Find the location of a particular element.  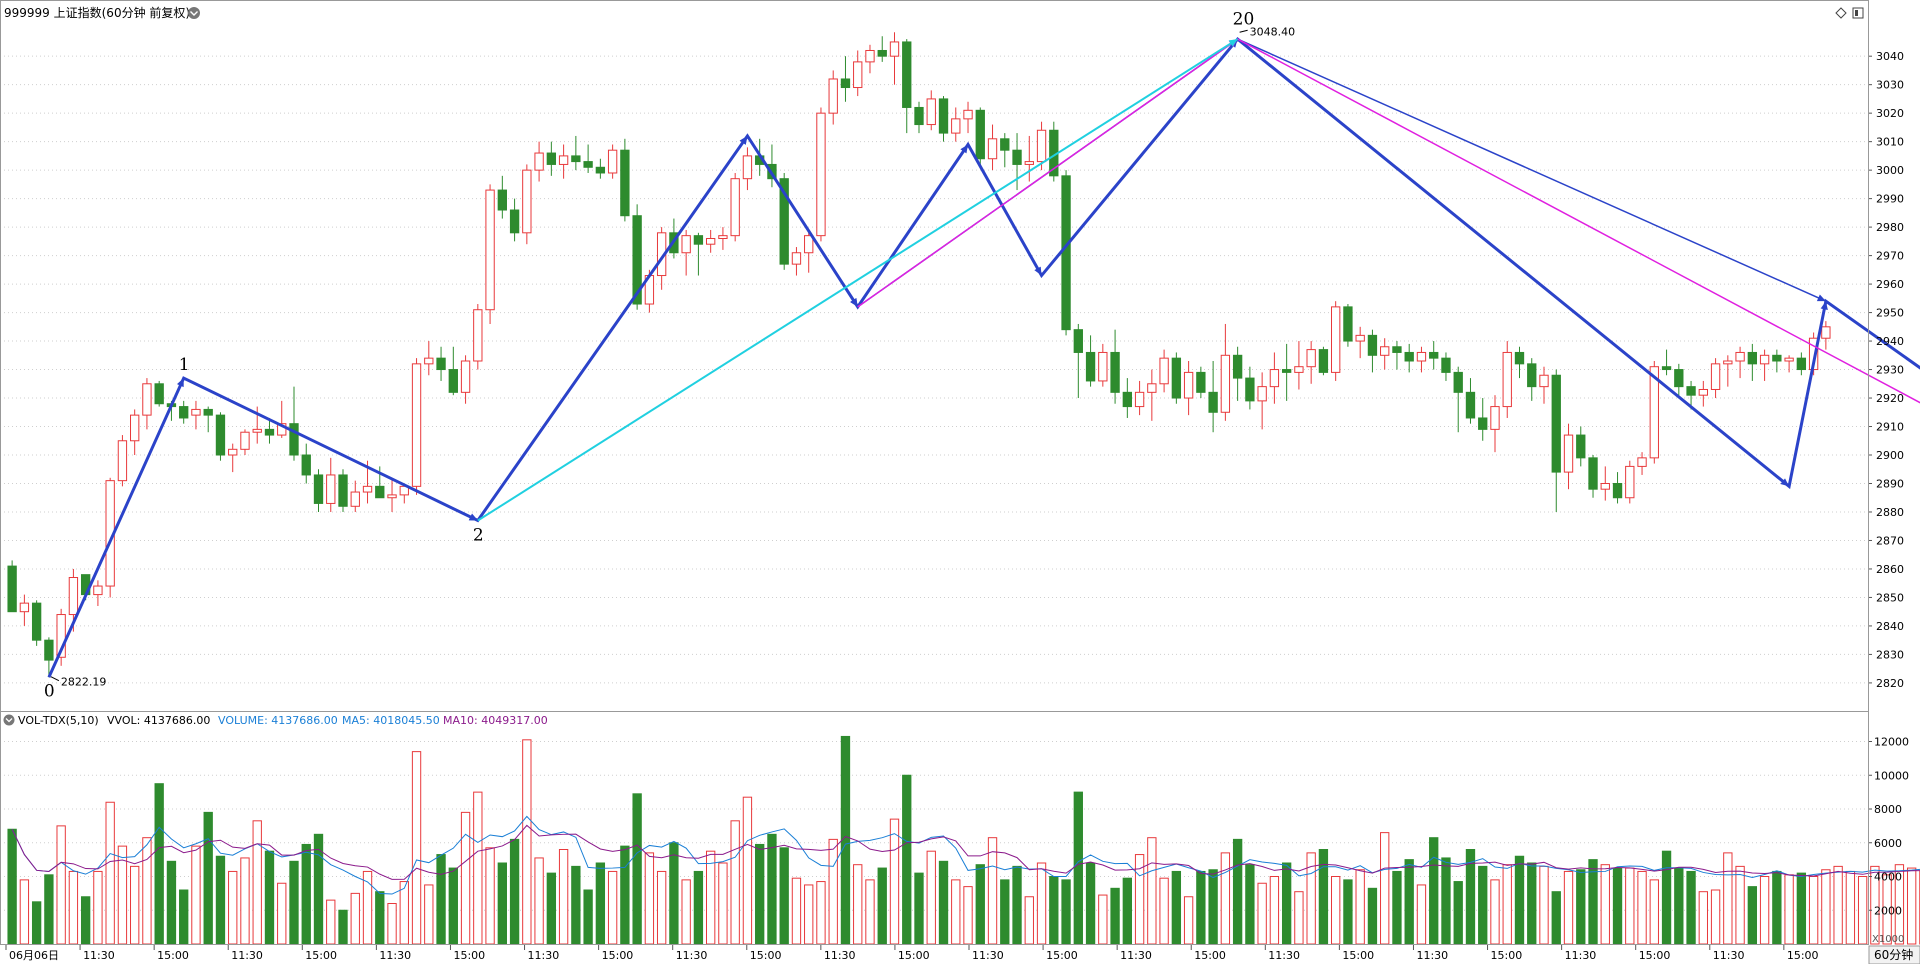

diamond-icon is located at coordinates (1841, 13).